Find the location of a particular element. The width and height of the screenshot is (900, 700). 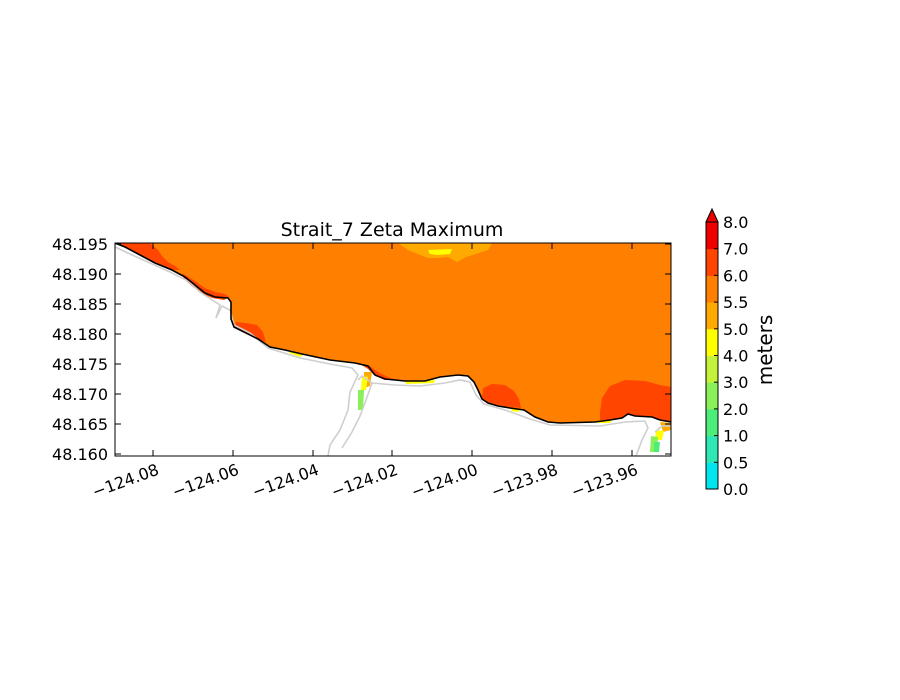

colorbar-segments is located at coordinates (712, 356).